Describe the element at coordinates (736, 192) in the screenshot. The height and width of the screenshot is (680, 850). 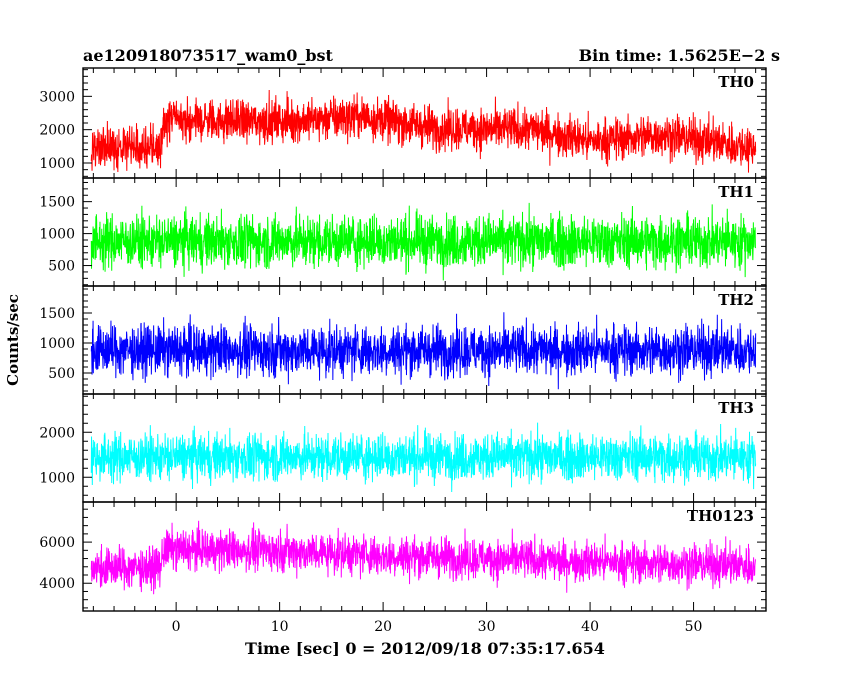
I see `panel-label: TH1` at that location.